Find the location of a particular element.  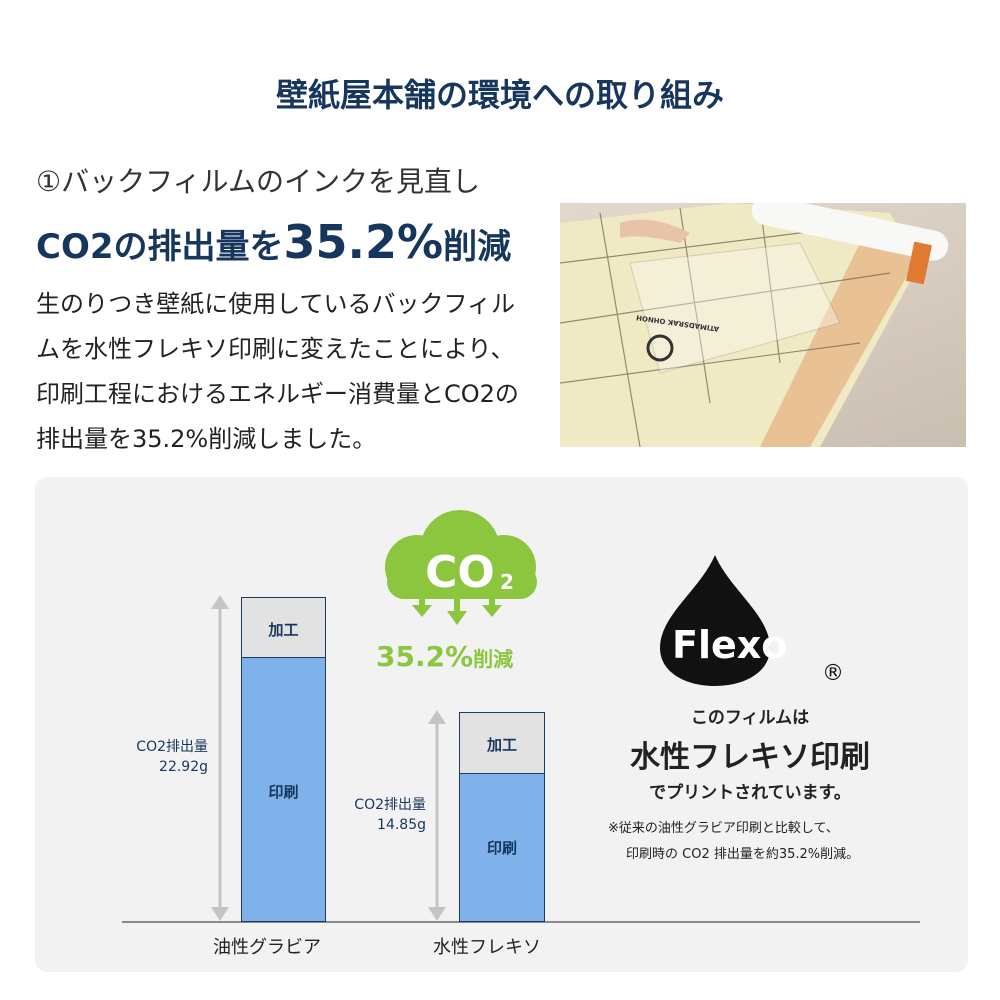

flexo-note1: ※従来の油性グラビア印刷と比較して、 is located at coordinates (723, 828).